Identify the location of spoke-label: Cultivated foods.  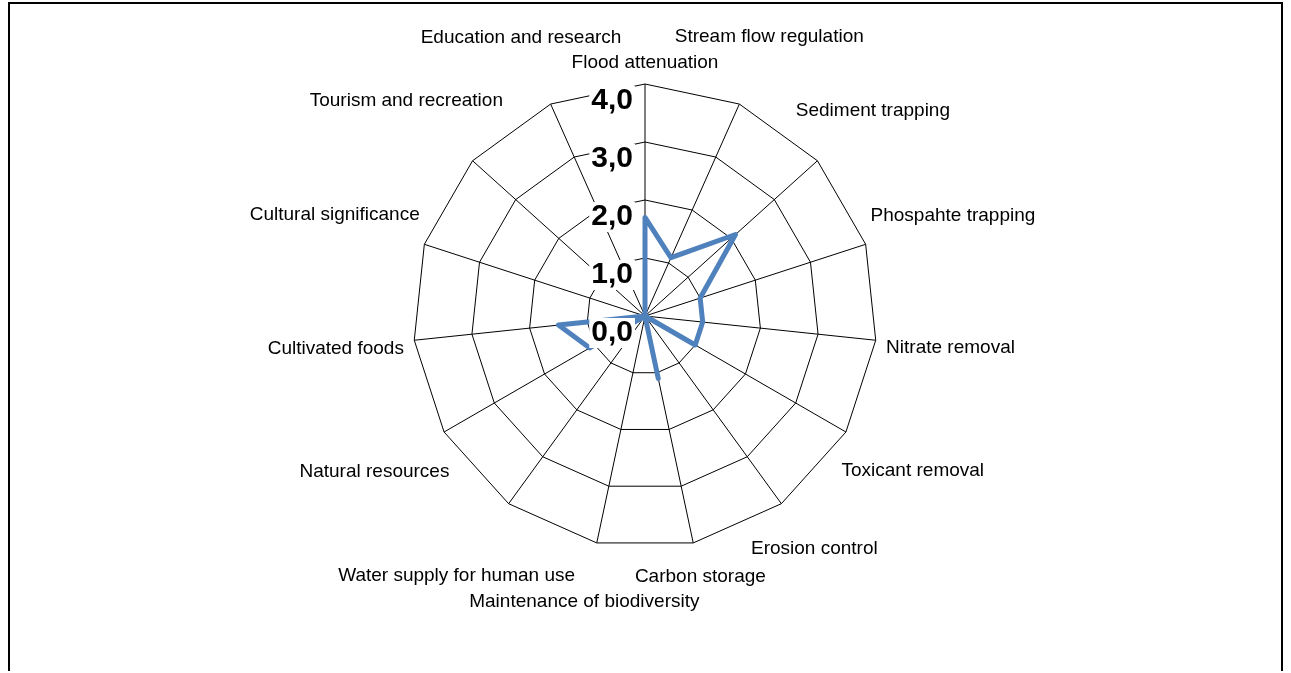
(335, 347).